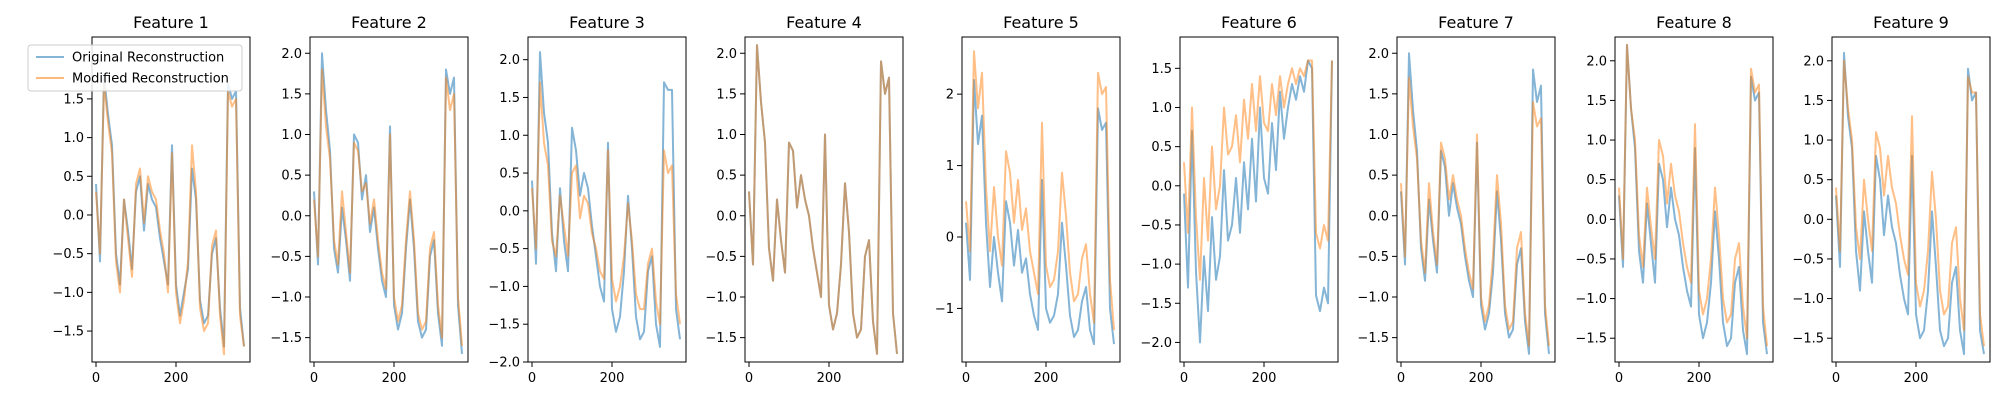 The height and width of the screenshot is (400, 2000). I want to click on panel-title: Feature 3, so click(607, 22).